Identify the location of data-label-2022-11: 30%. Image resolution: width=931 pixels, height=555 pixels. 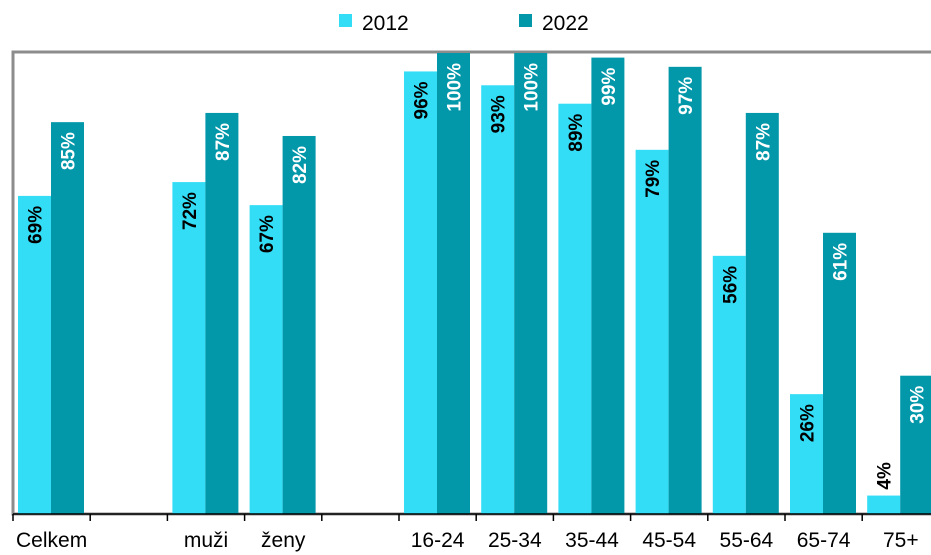
(918, 405).